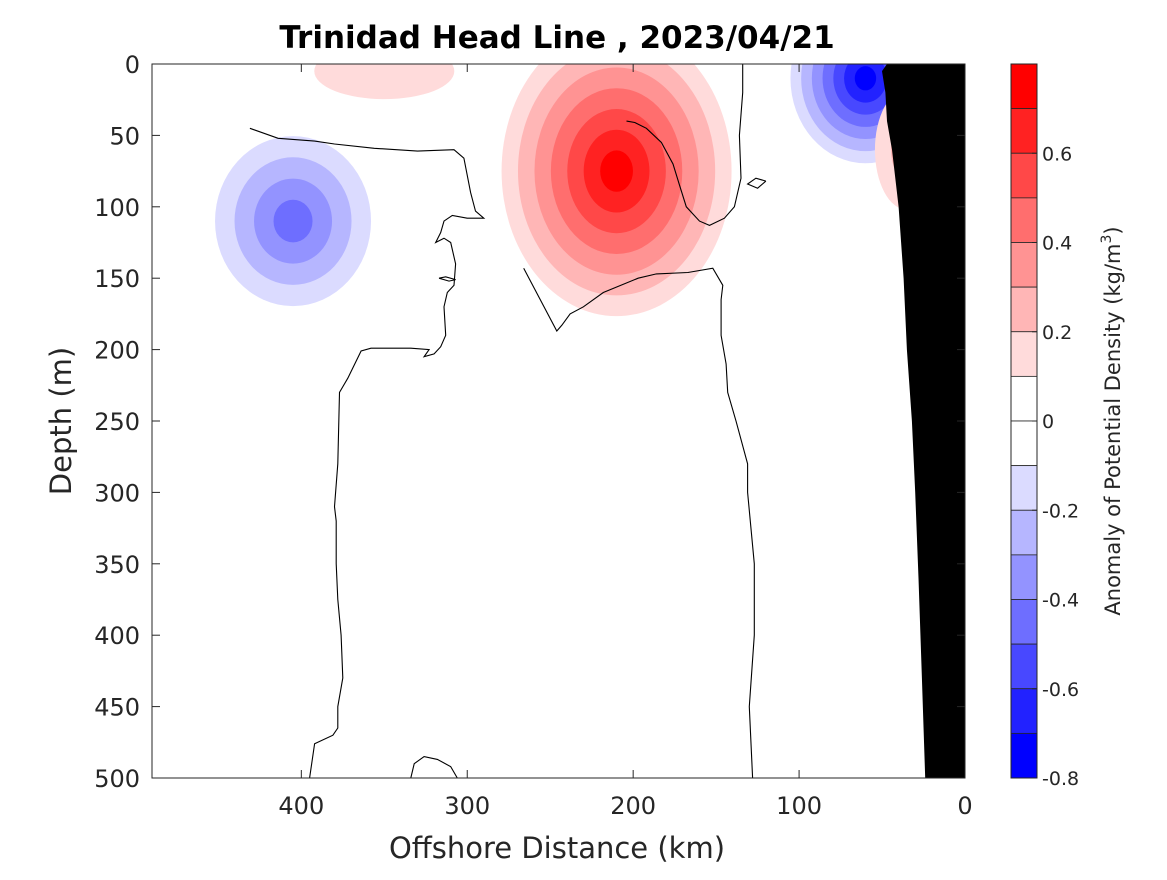 The height and width of the screenshot is (880, 1167). Describe the element at coordinates (117, 422) in the screenshot. I see `y-tick-label-250: 250` at that location.